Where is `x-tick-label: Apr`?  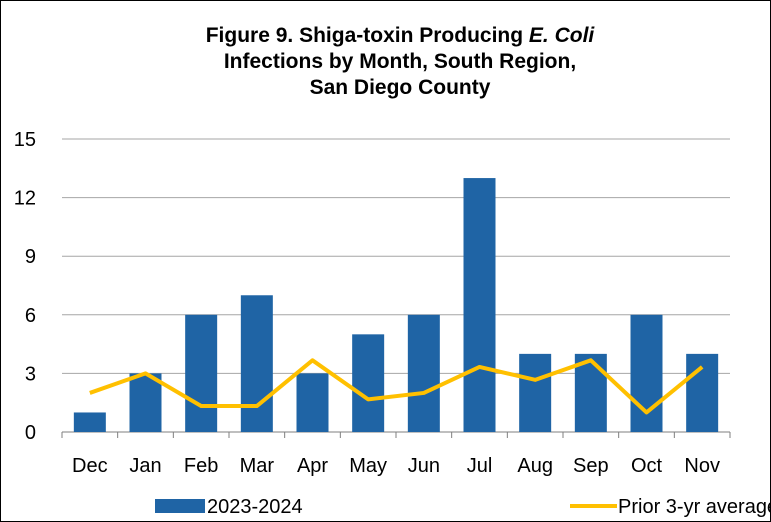 x-tick-label: Apr is located at coordinates (312, 466).